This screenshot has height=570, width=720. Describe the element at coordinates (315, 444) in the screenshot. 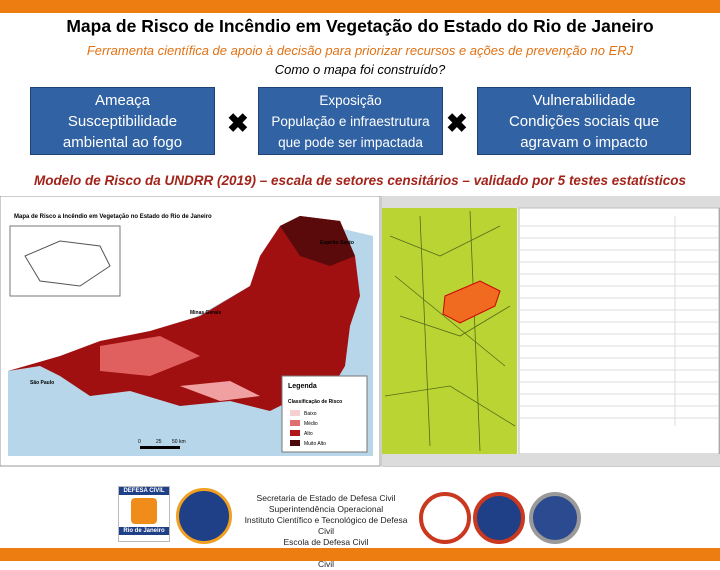

I see `legend-item: Muito Alto` at that location.